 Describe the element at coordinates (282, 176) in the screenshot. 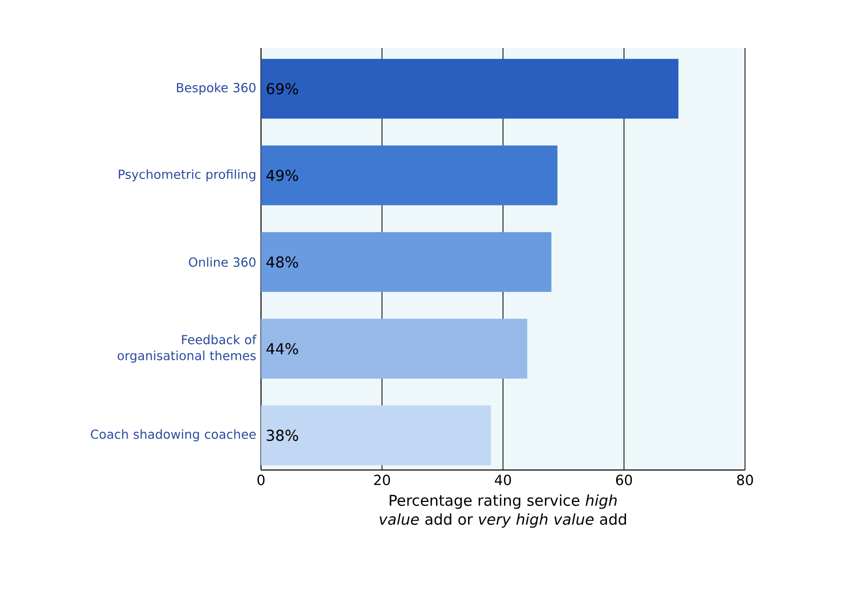

I see `data-label: 49%` at that location.